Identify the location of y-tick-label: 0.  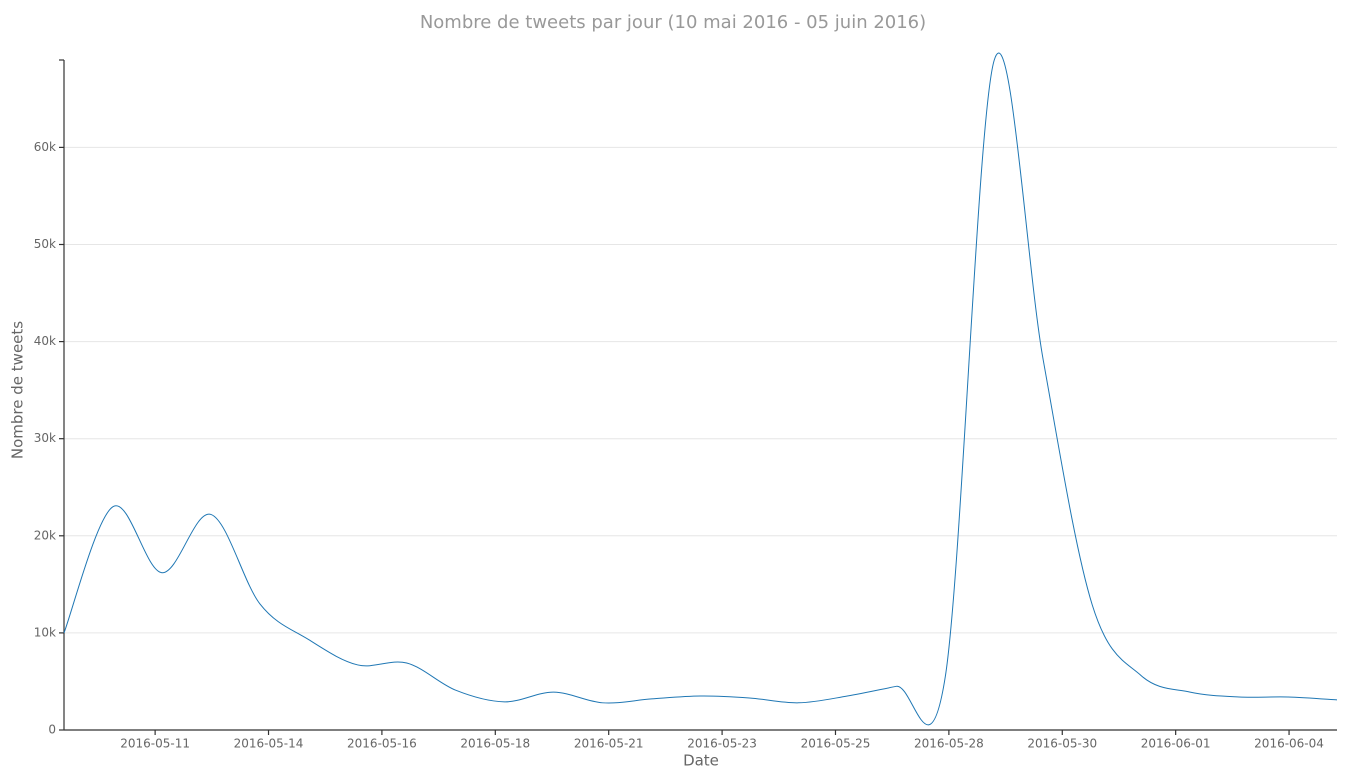
(52, 730).